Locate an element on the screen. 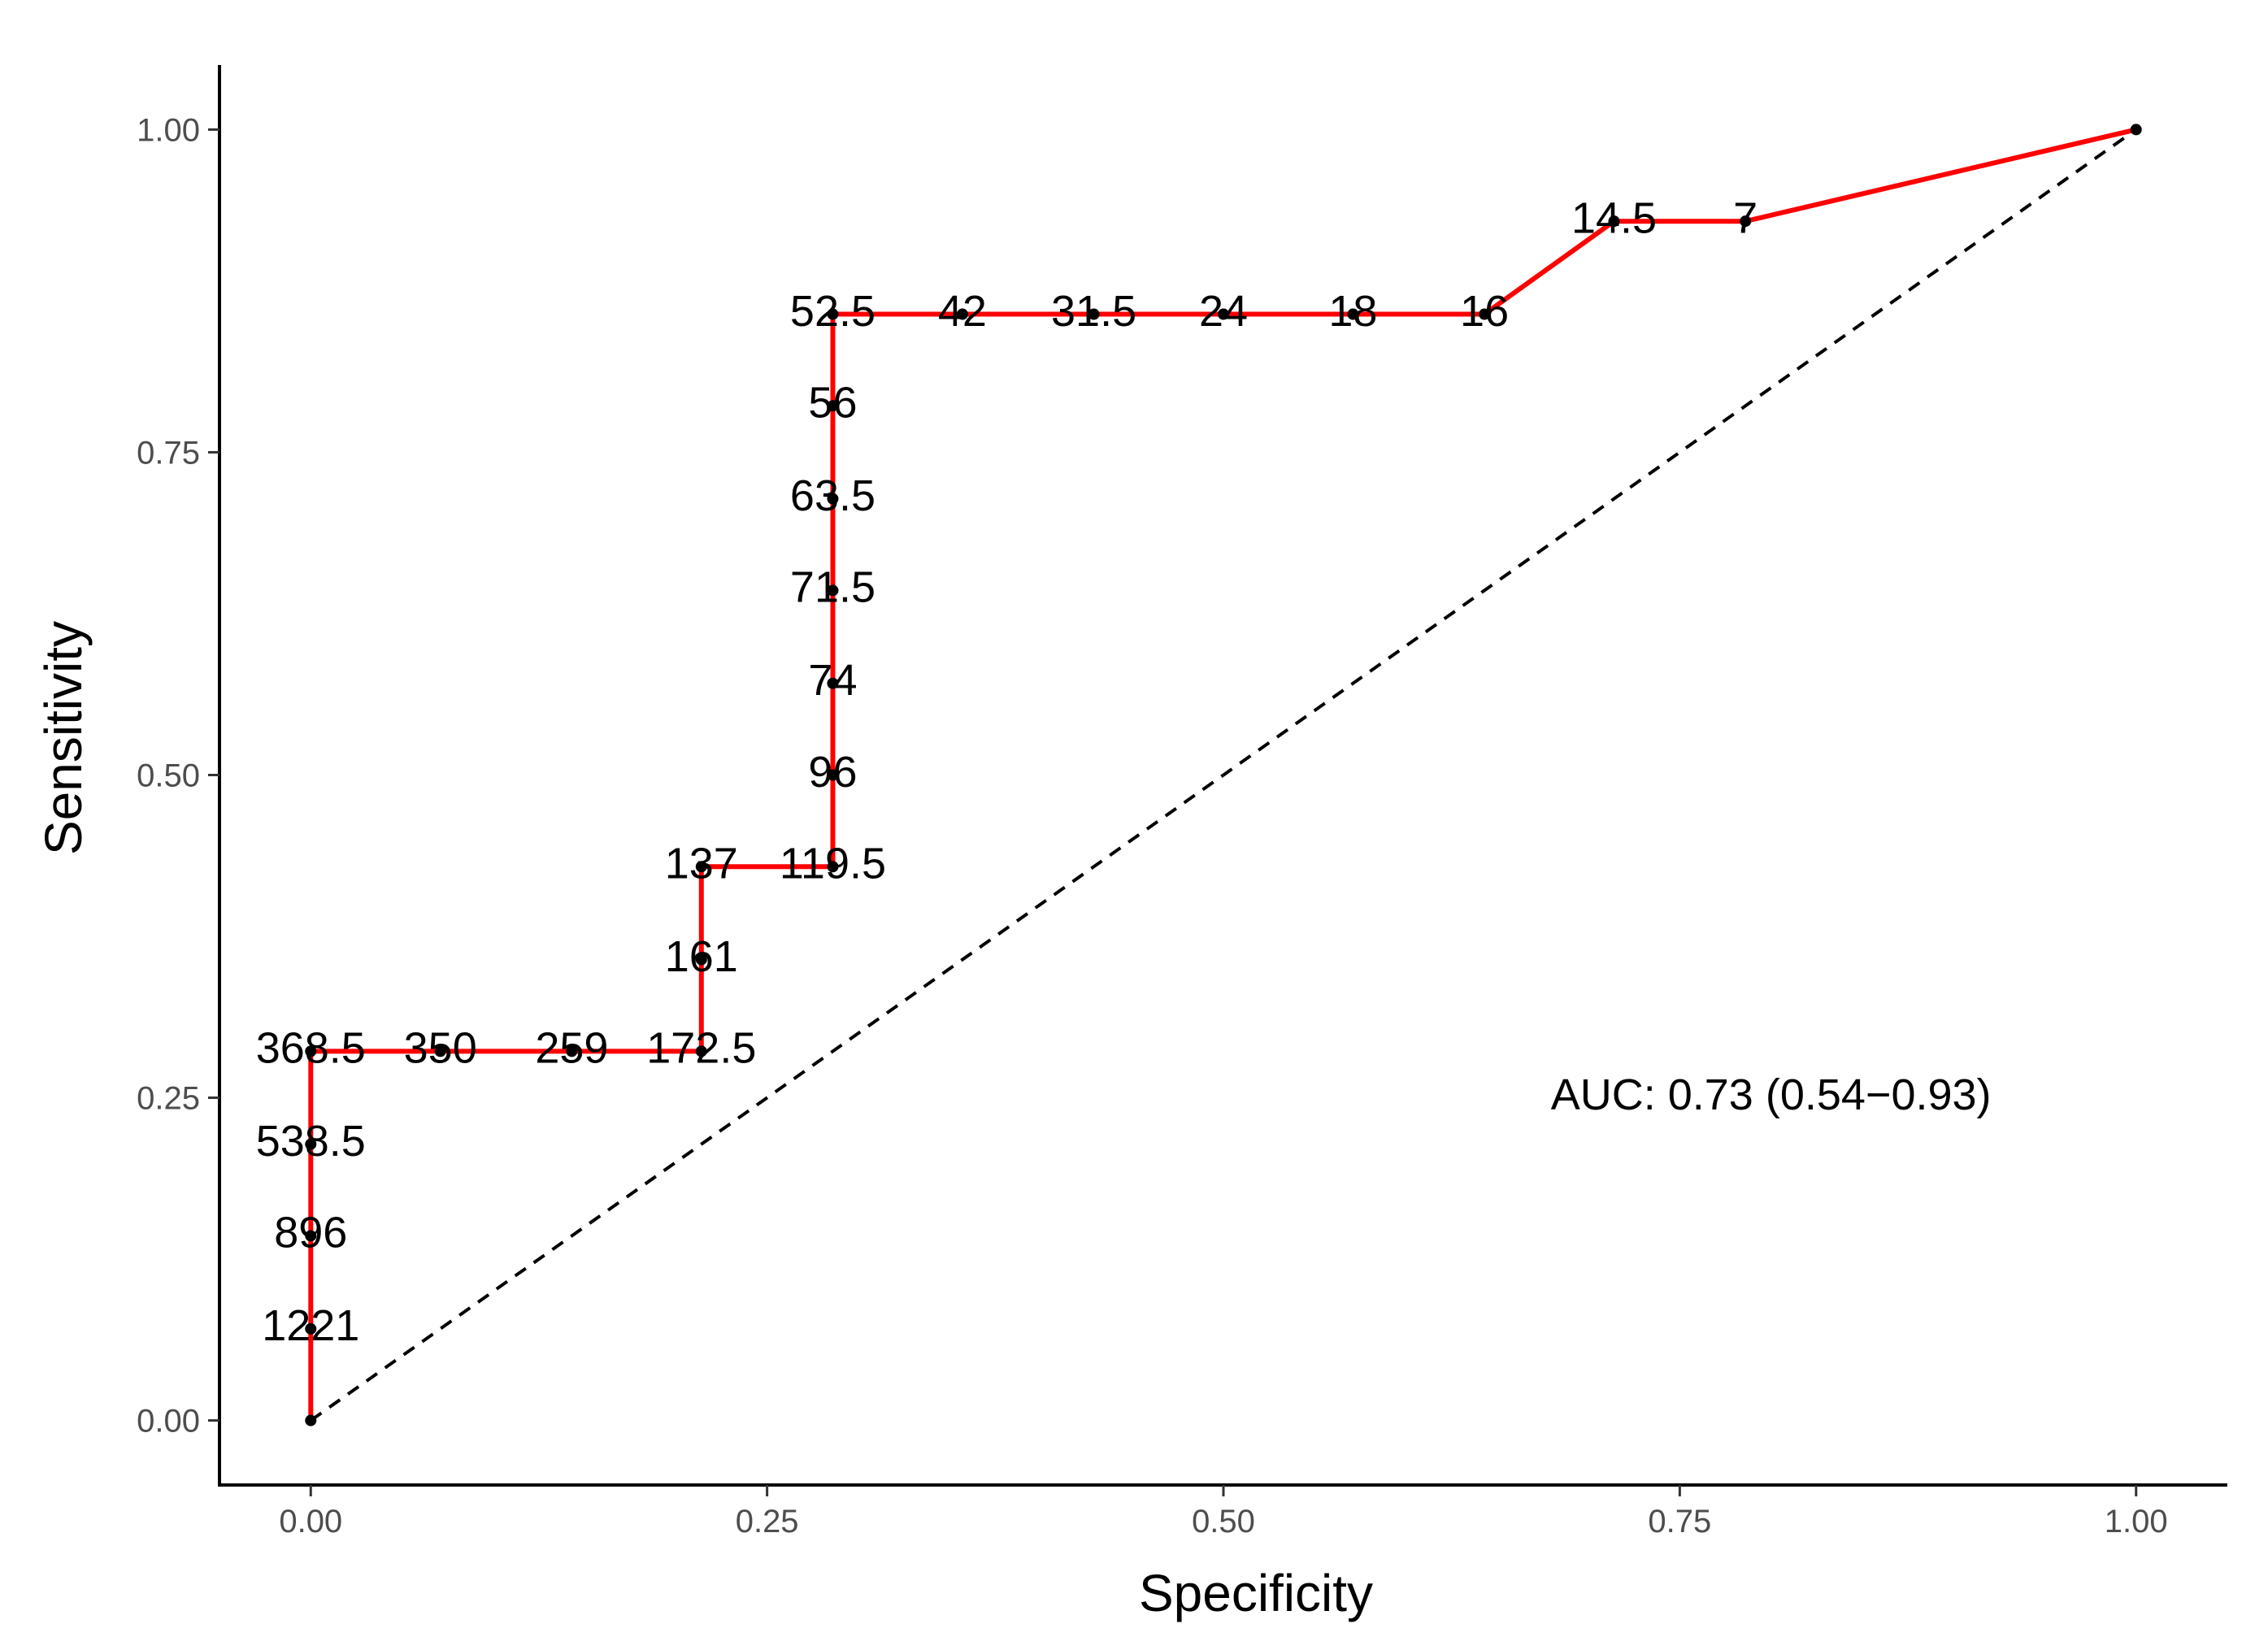  x-tick-label: 0.25 is located at coordinates (767, 1521).